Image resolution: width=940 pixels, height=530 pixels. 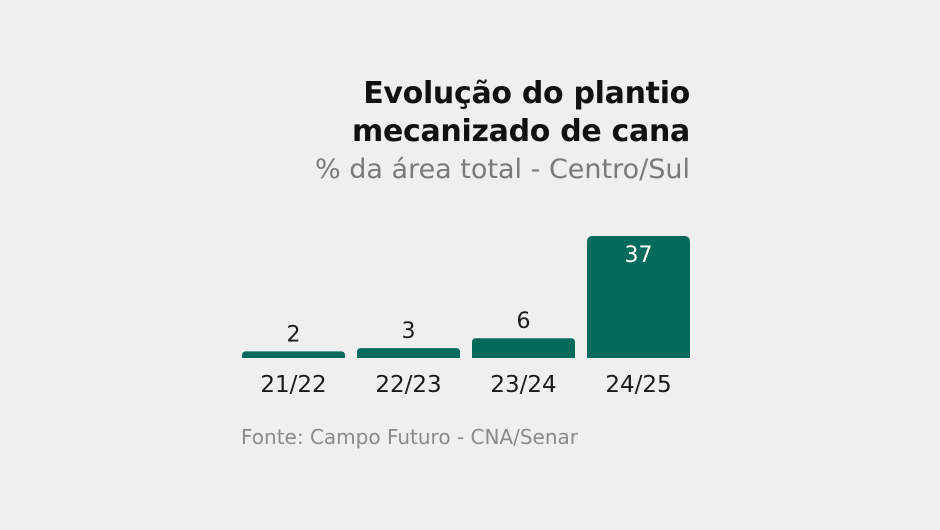 What do you see at coordinates (520, 131) in the screenshot?
I see `chart-title-line-2: mecanizado de cana` at bounding box center [520, 131].